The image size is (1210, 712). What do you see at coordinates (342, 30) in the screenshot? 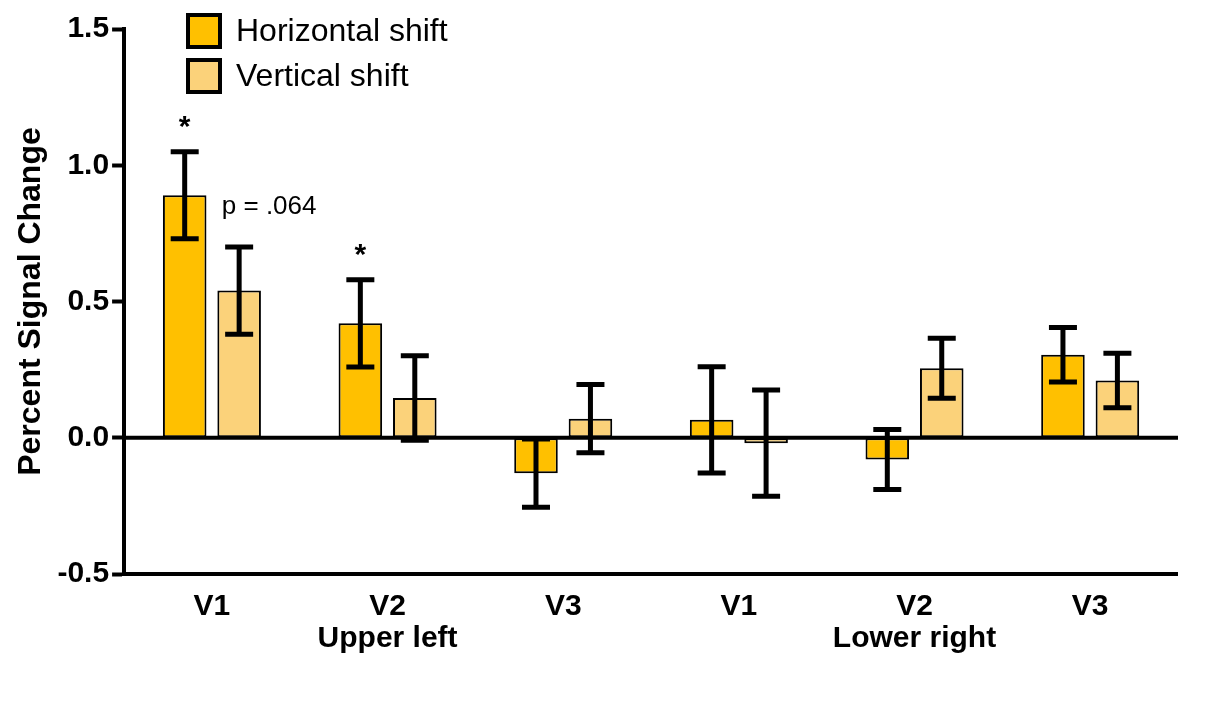
I see `legend-label: Horizontal shift` at bounding box center [342, 30].